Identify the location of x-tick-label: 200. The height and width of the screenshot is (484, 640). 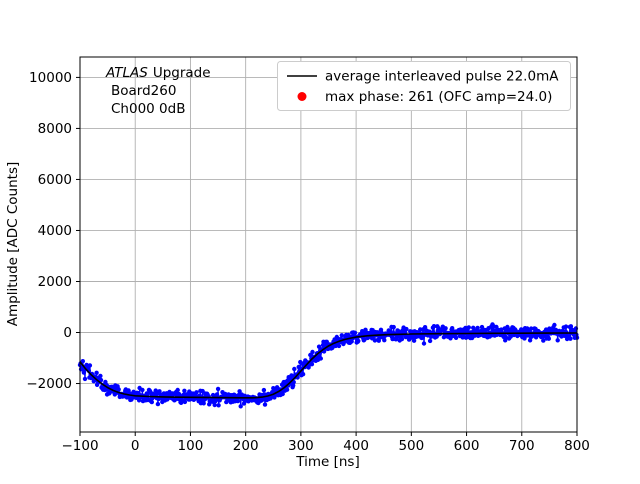
(246, 446).